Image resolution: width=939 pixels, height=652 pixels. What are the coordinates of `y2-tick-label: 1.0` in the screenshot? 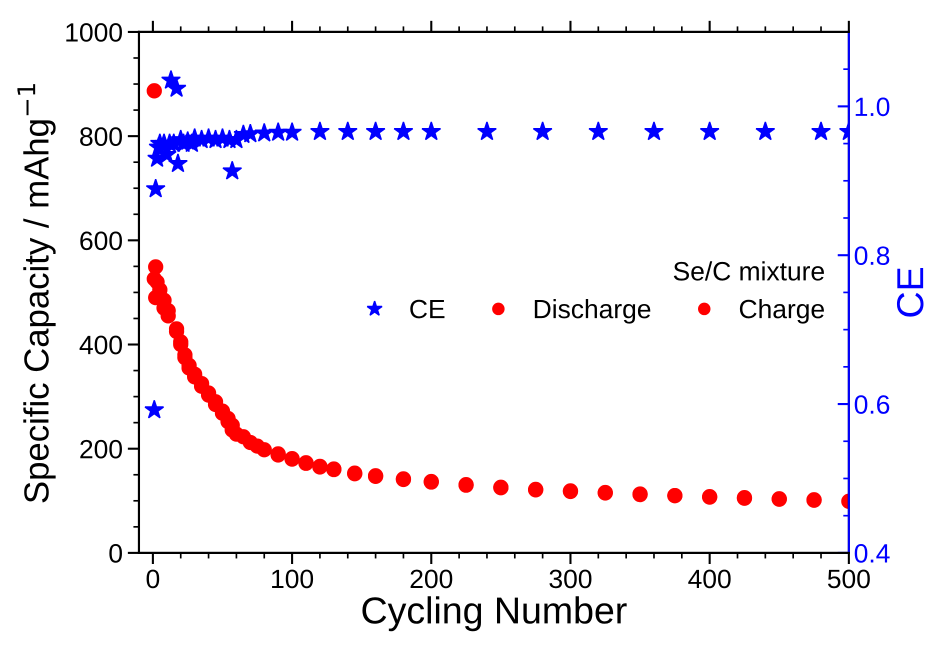 It's located at (873, 107).